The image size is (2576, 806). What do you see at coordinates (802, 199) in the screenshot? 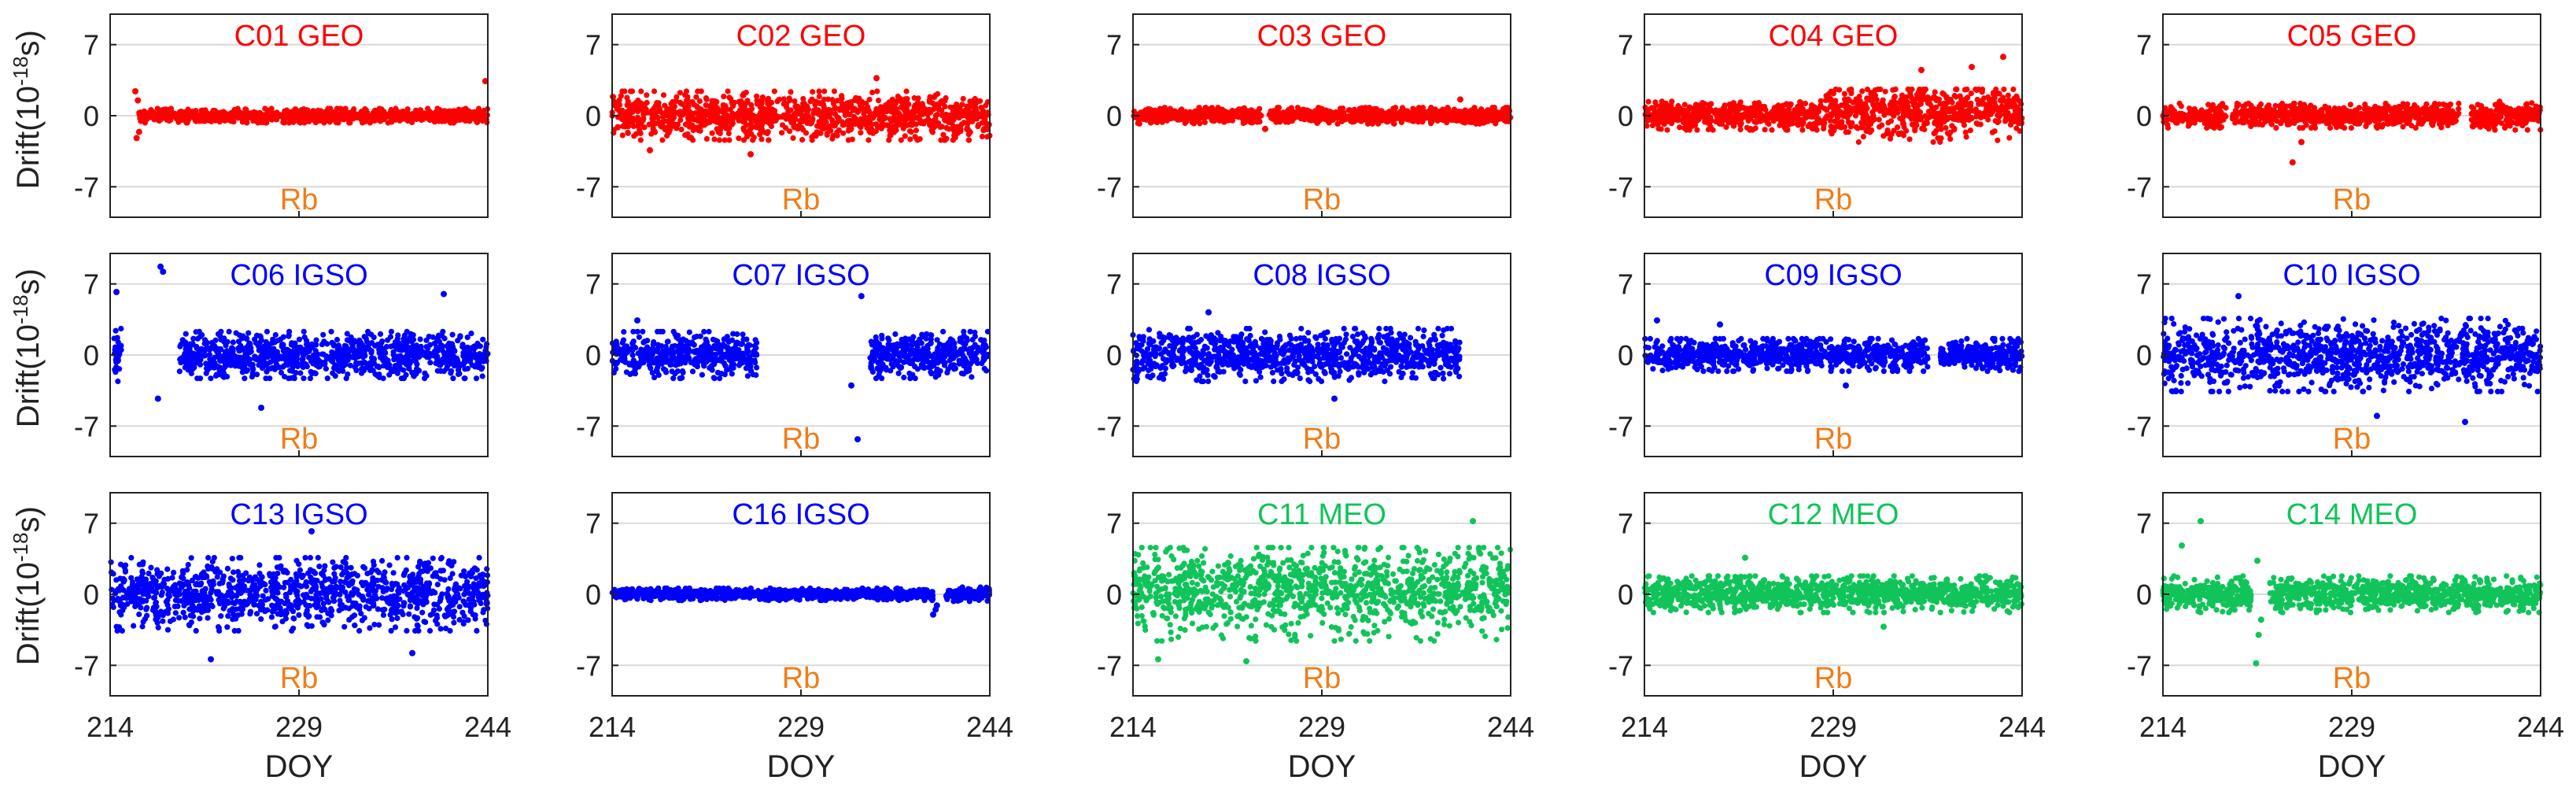
I see `clock-type-label: Rb` at bounding box center [802, 199].